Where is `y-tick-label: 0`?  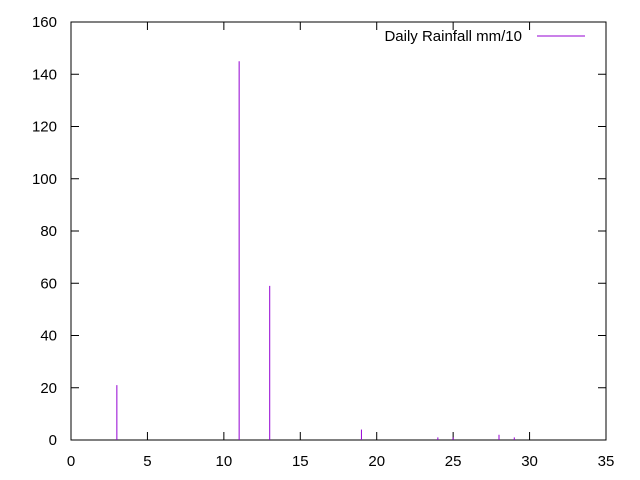
y-tick-label: 0 is located at coordinates (53, 440).